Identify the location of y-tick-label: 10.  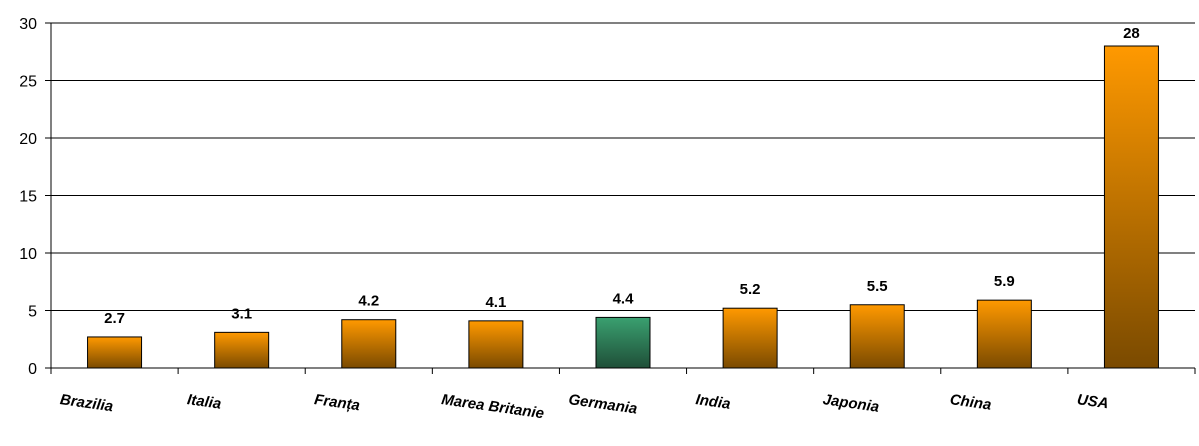
(28, 254).